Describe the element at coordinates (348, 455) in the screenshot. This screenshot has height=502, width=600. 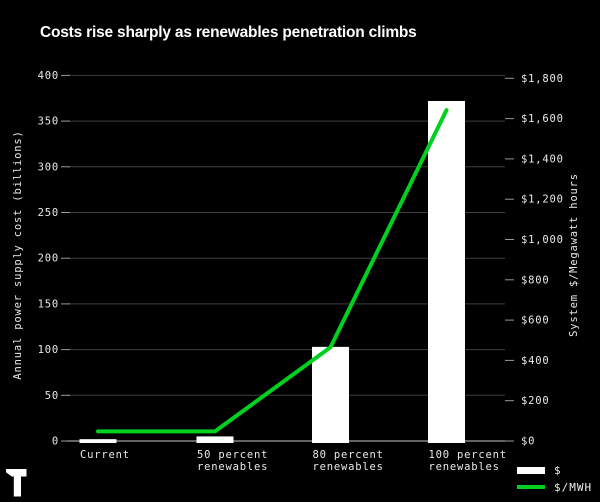
I see `x-tick-label: 80 percent` at that location.